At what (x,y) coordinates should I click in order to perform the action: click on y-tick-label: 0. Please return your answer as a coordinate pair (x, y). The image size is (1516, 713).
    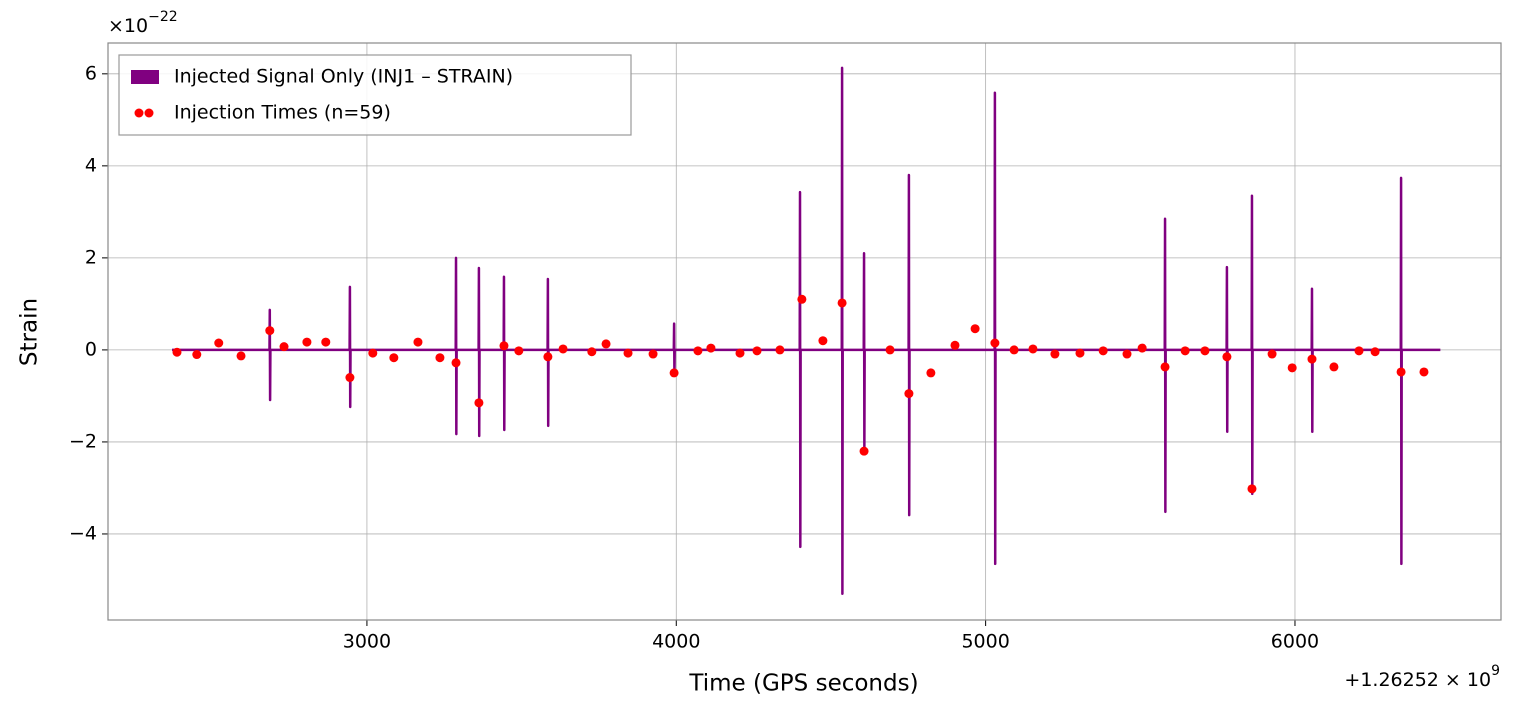
    Looking at the image, I should click on (91, 349).